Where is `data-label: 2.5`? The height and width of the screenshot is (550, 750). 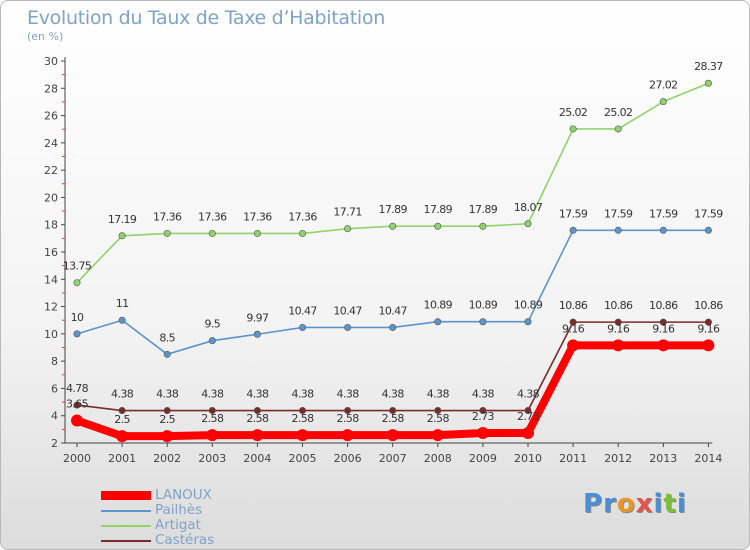
data-label: 2.5 is located at coordinates (167, 419).